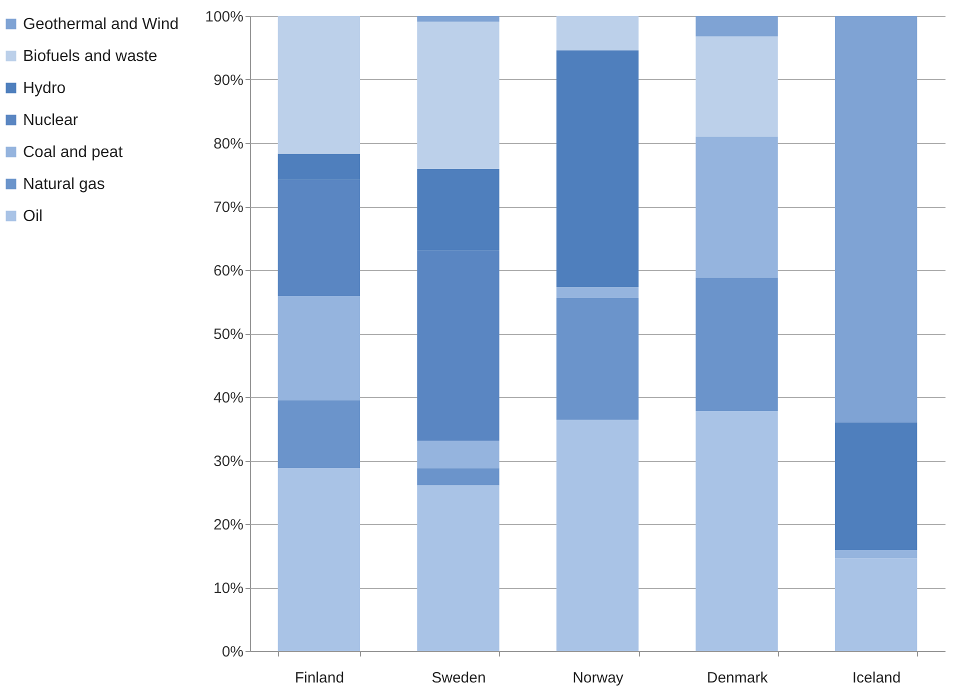 Image resolution: width=965 pixels, height=692 pixels. Describe the element at coordinates (44, 88) in the screenshot. I see `legend-label: Hydro` at that location.